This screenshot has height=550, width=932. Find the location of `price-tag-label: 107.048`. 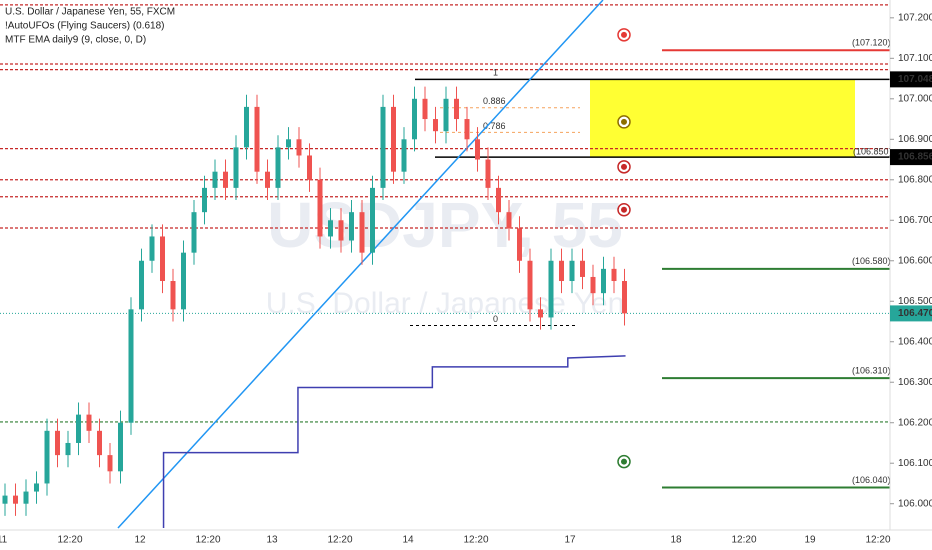

price-tag-label: 107.048 is located at coordinates (915, 79).